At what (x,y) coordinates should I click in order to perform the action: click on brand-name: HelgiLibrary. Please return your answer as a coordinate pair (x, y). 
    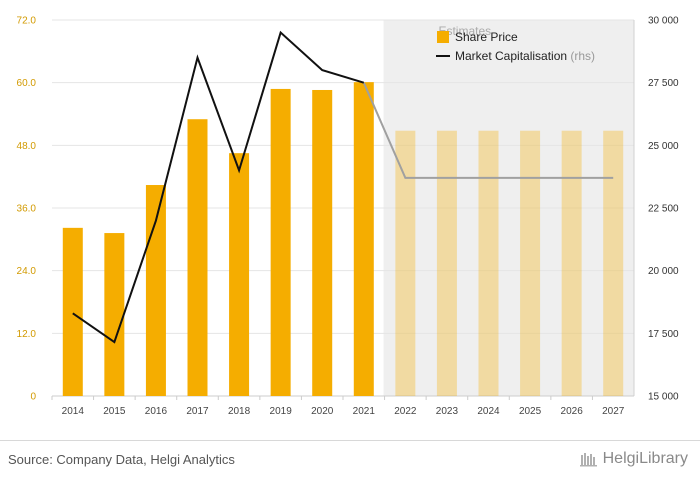
    Looking at the image, I should click on (645, 459).